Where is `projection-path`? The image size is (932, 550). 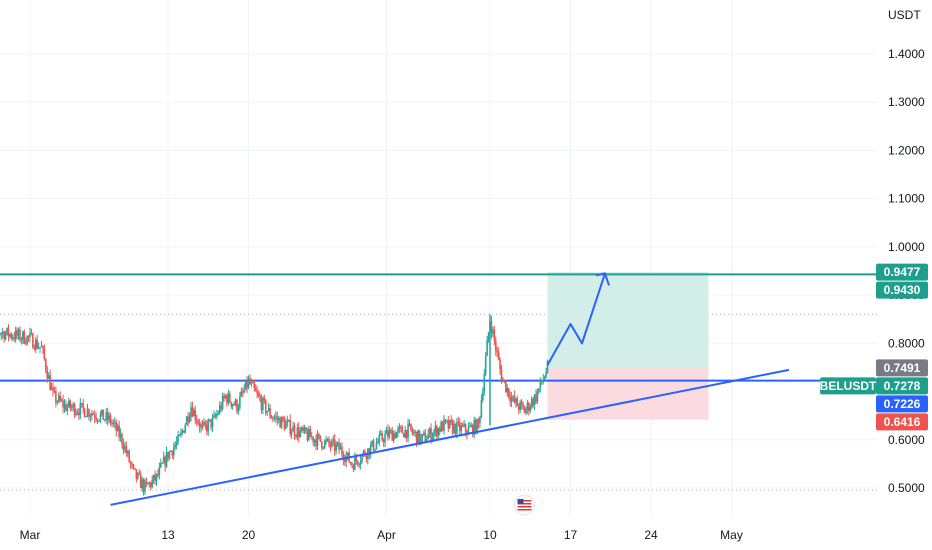
projection-path is located at coordinates (576, 319).